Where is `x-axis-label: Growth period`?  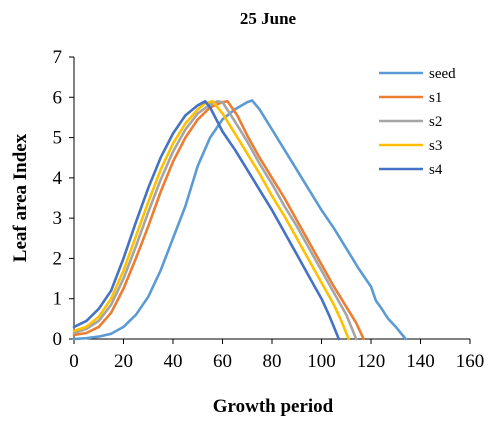 x-axis-label: Growth period is located at coordinates (273, 406).